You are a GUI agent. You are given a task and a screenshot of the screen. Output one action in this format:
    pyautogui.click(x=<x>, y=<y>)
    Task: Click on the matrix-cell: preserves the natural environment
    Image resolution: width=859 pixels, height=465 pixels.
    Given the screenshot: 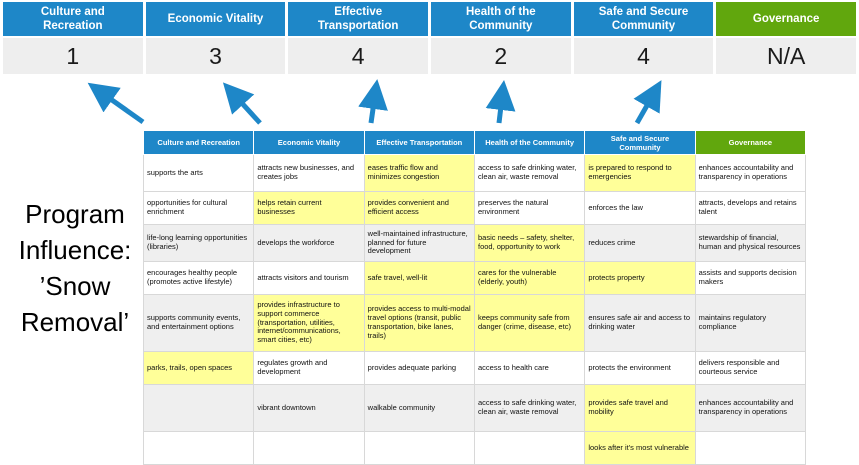 What is the action you would take?
    pyautogui.click(x=529, y=208)
    